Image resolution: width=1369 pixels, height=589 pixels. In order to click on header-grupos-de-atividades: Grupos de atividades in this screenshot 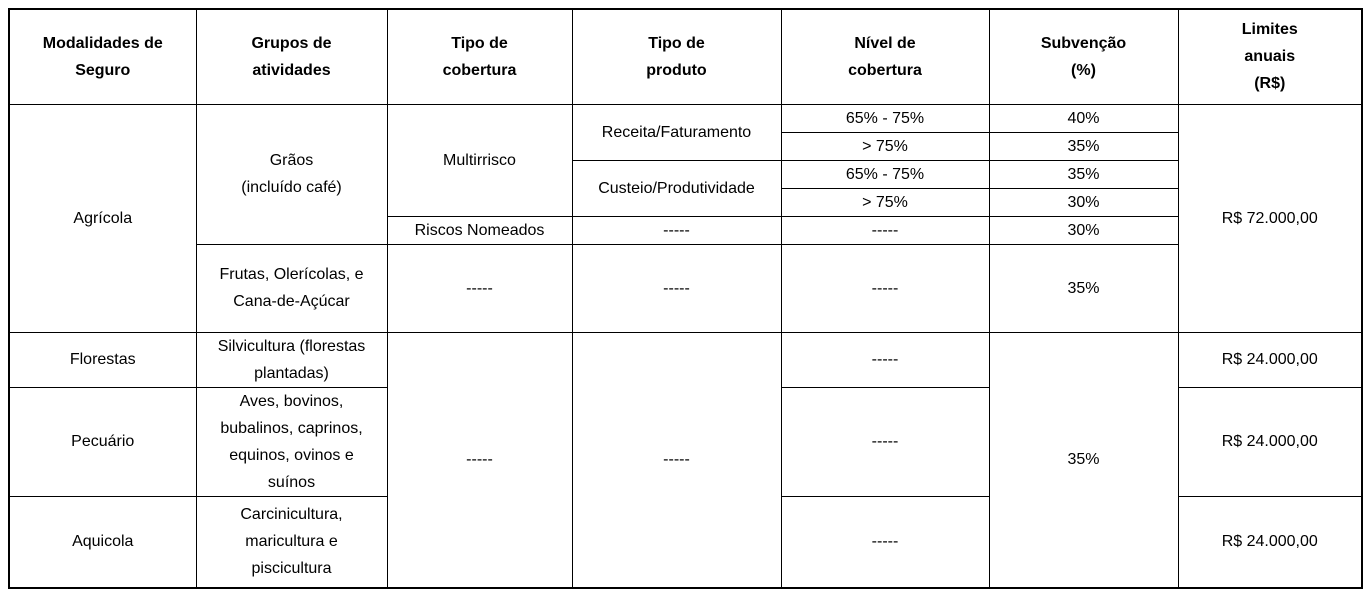, I will do `click(291, 56)`.